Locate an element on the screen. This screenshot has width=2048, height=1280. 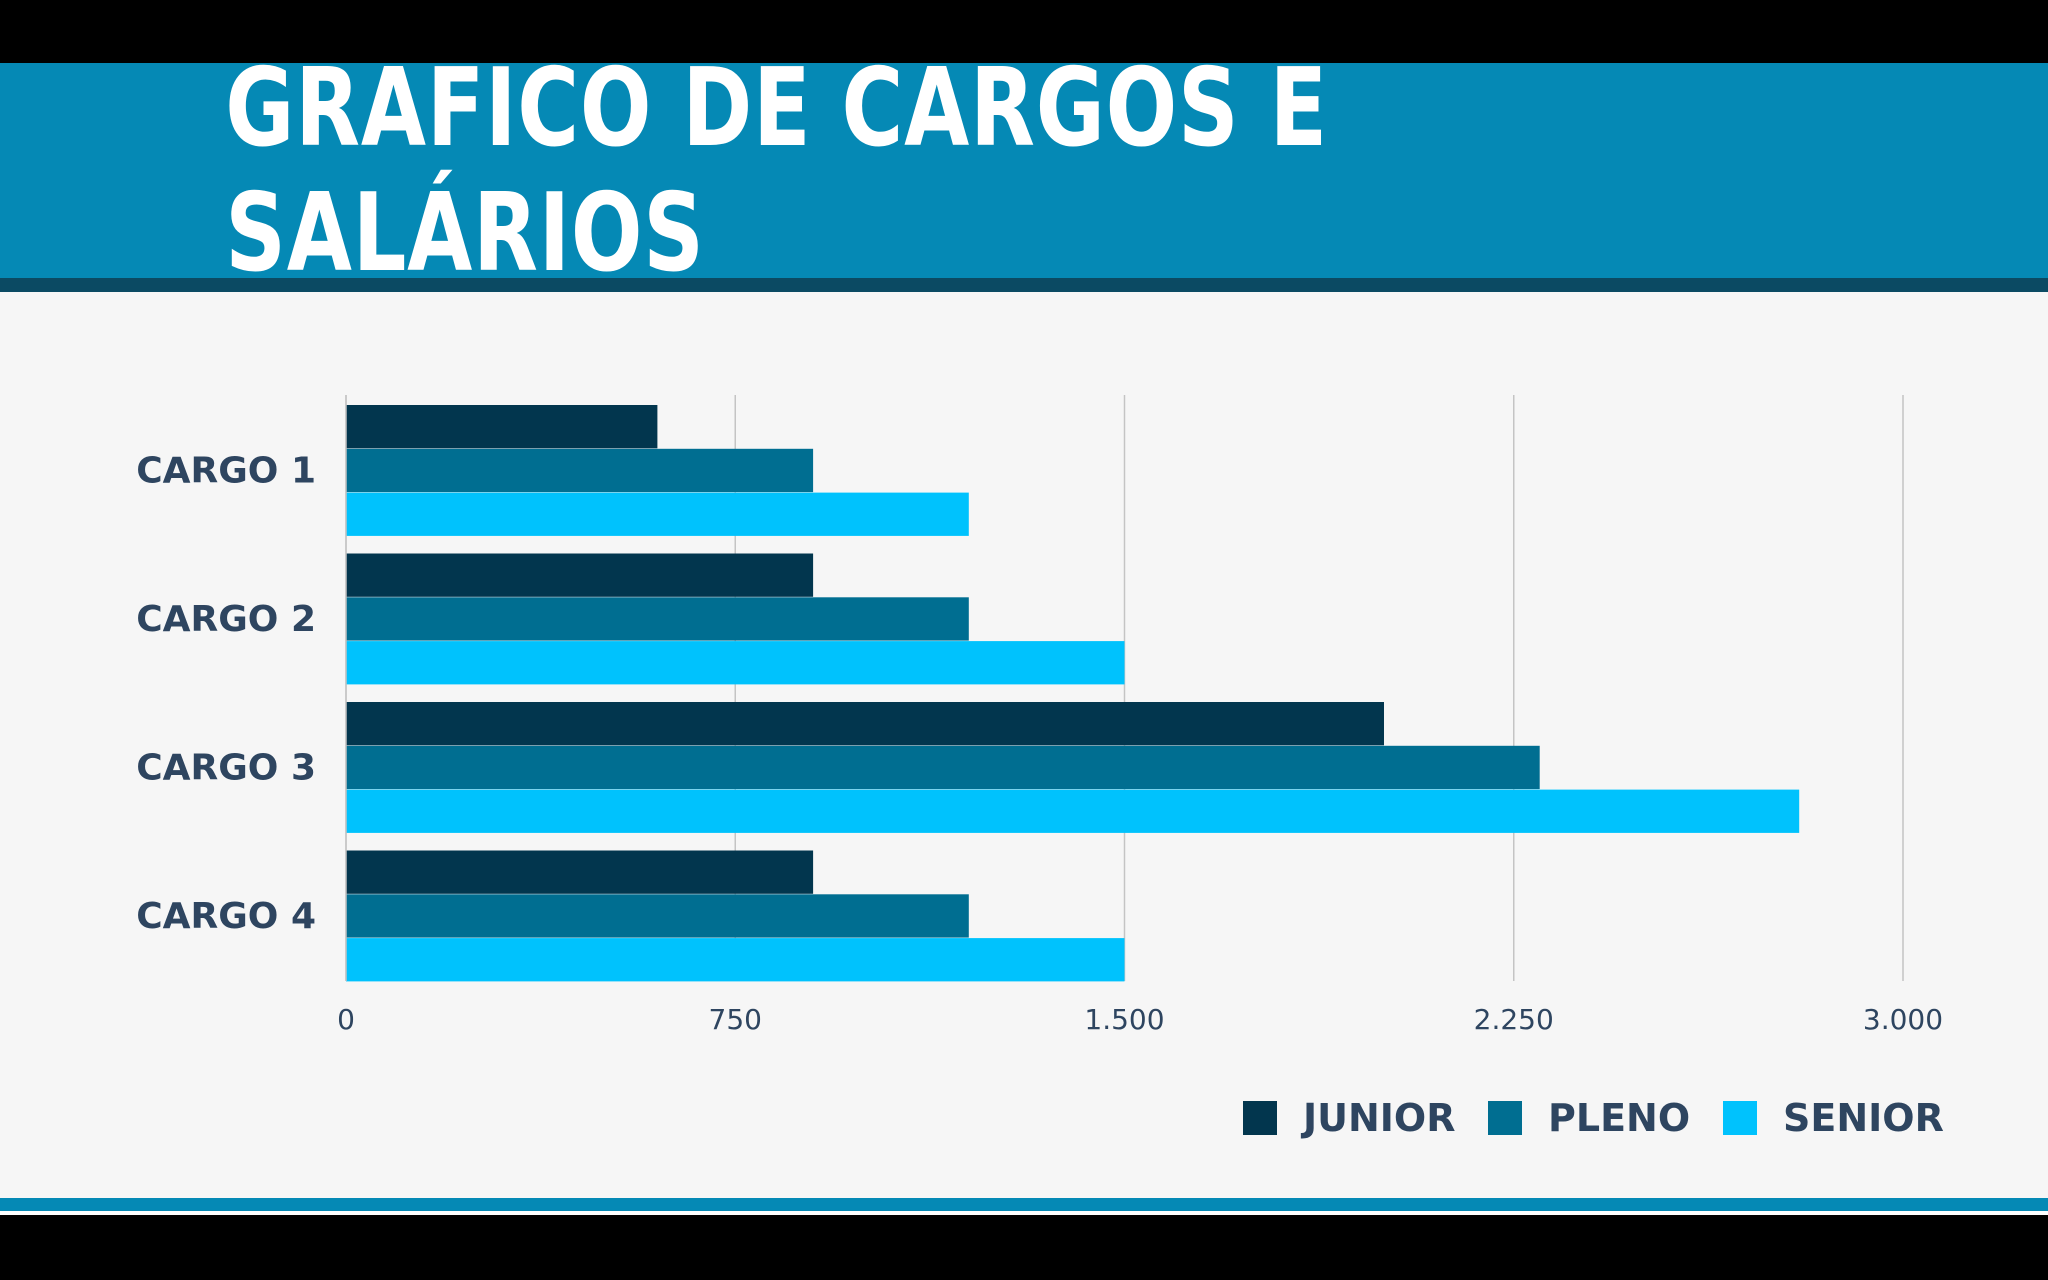
footer-strip-thin is located at coordinates (1024, 1213).